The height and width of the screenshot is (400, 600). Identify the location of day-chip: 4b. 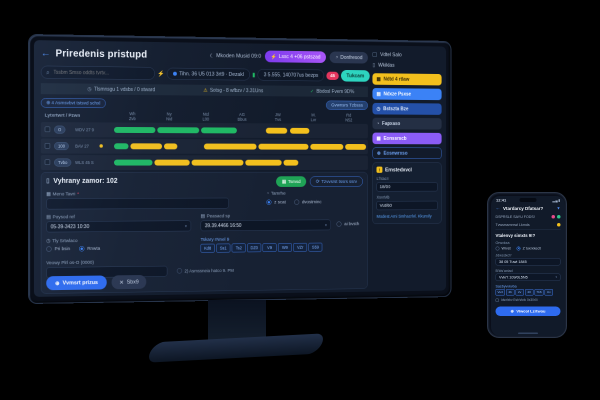
(510, 292).